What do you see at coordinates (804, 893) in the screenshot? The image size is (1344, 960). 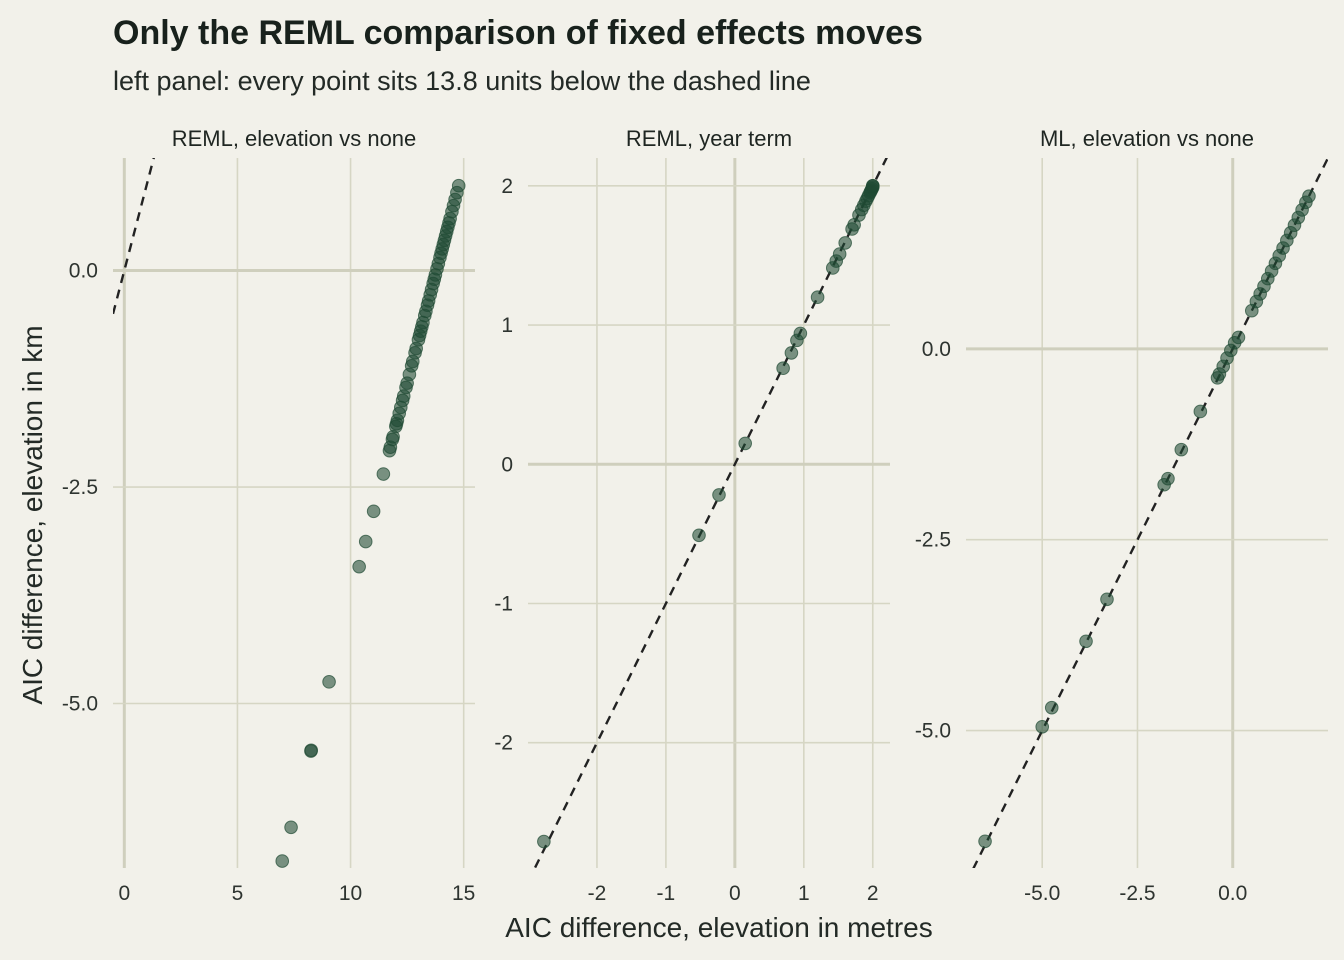 I see `x-tick-label: 1` at bounding box center [804, 893].